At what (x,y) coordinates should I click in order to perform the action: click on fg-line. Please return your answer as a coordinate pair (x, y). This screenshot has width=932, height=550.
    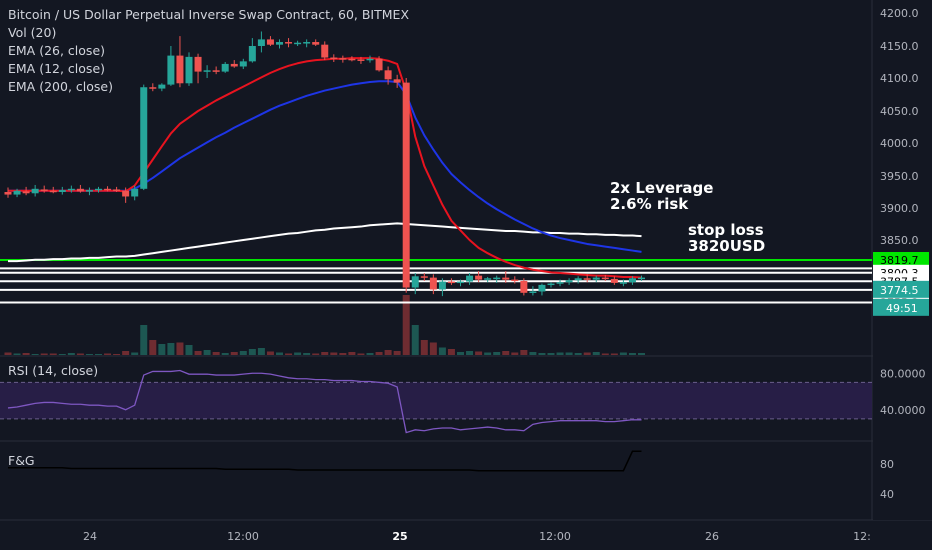
    Looking at the image, I should click on (325, 461).